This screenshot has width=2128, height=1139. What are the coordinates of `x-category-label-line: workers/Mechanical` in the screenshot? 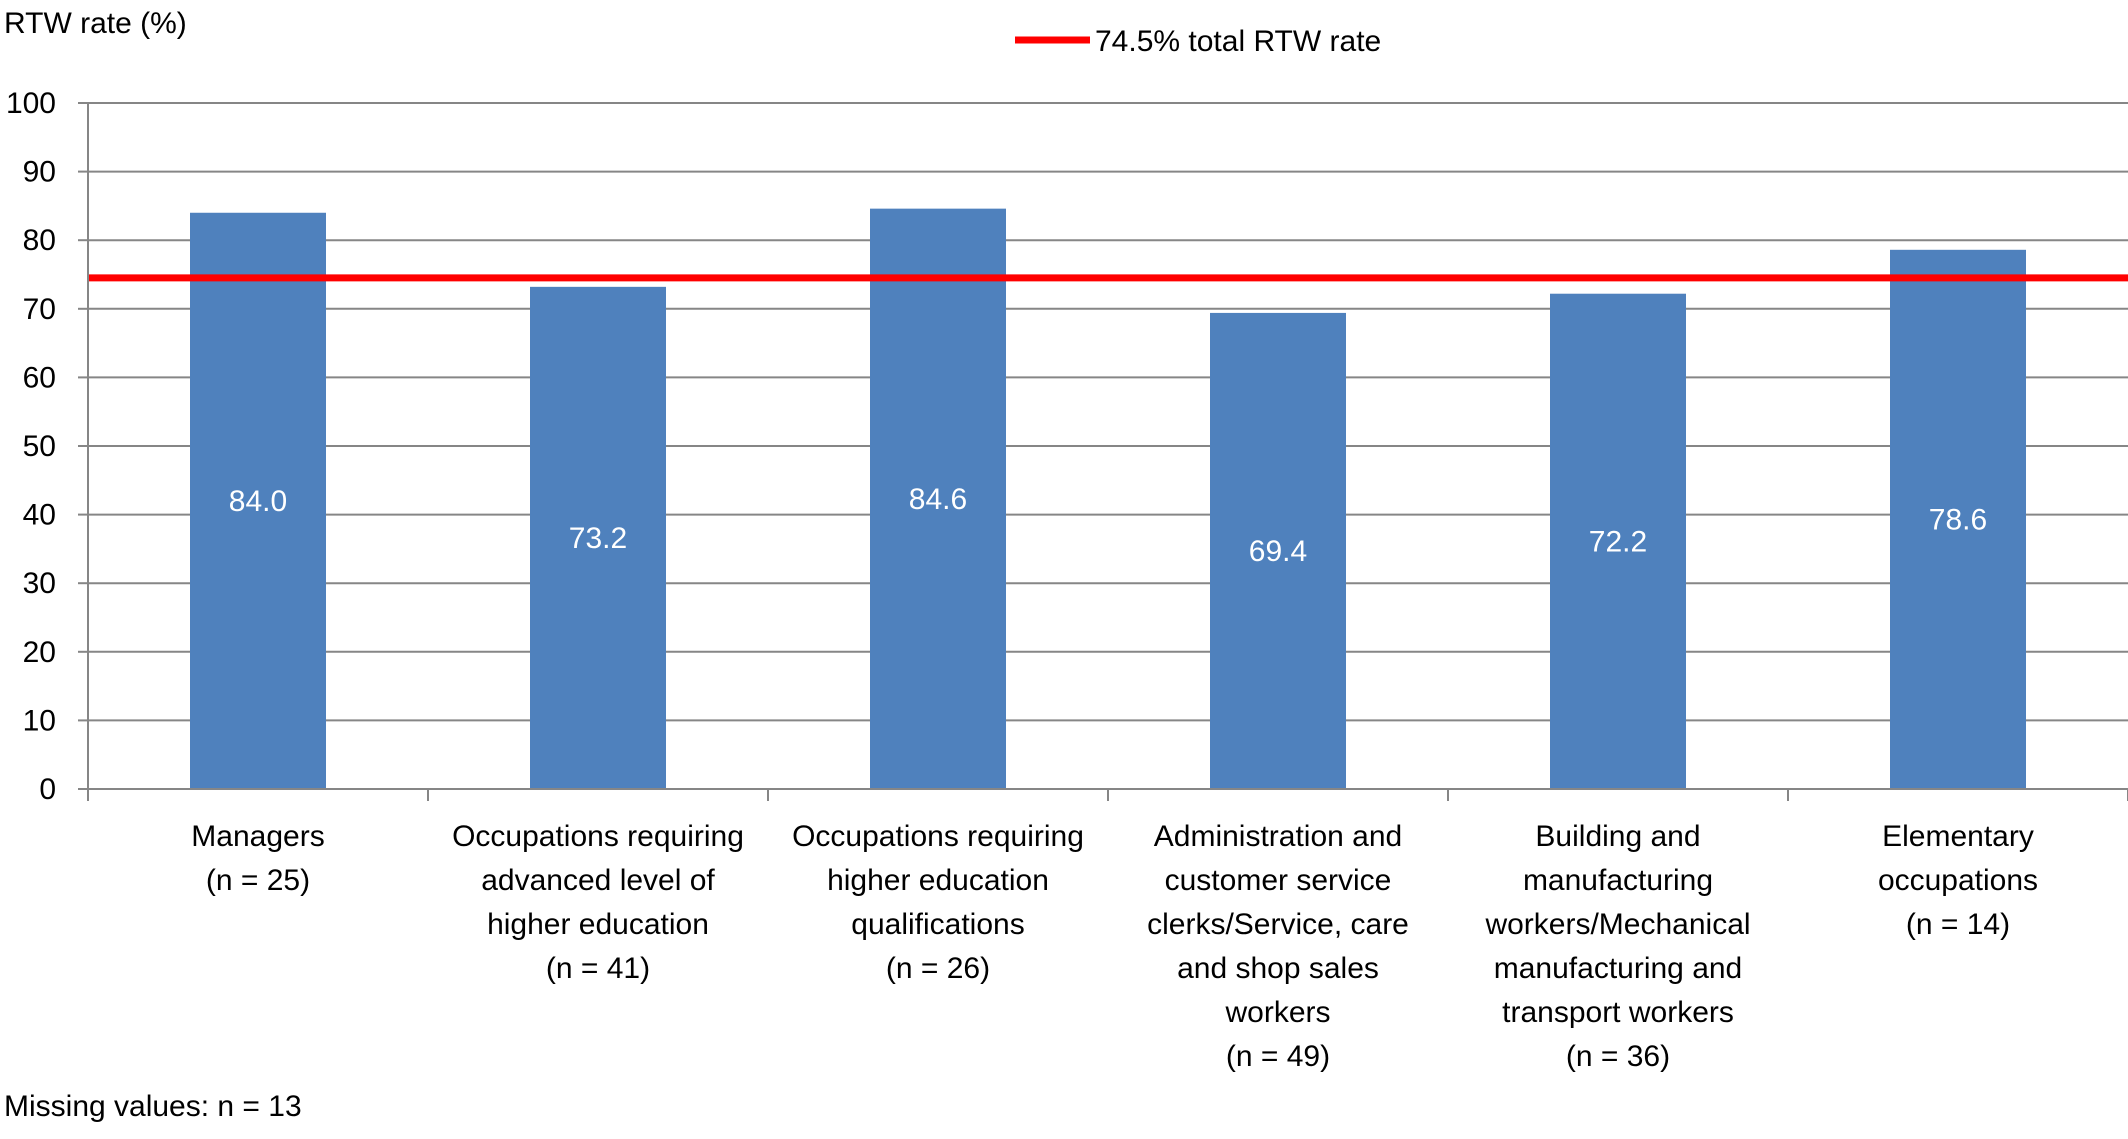 It's located at (1617, 924).